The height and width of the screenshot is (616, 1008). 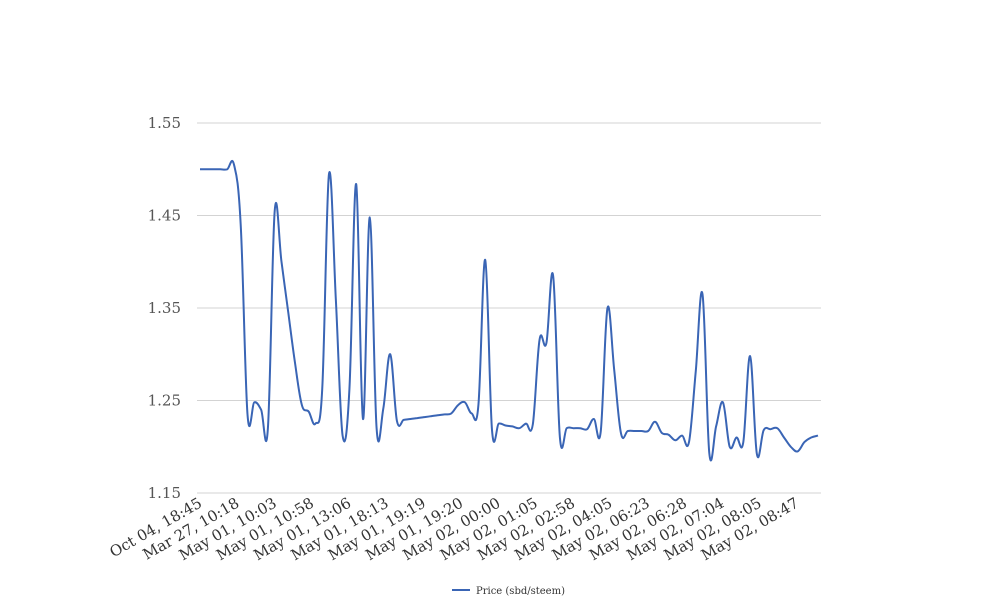 What do you see at coordinates (164, 401) in the screenshot?
I see `y-tick-label: 1.25` at bounding box center [164, 401].